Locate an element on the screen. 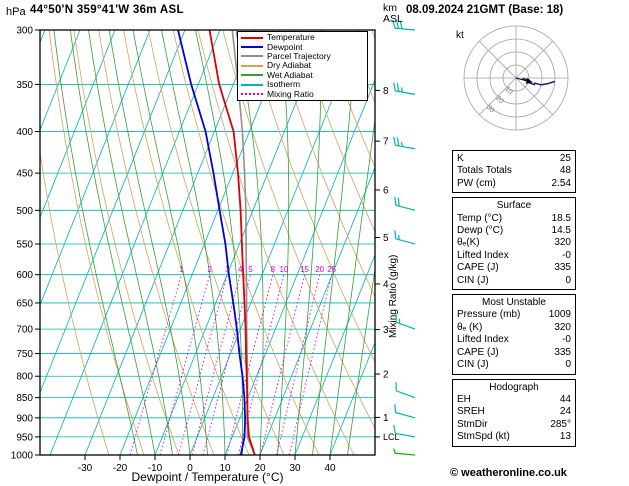 This screenshot has height=486, width=629. stat-value: 14.5 is located at coordinates (561, 231).